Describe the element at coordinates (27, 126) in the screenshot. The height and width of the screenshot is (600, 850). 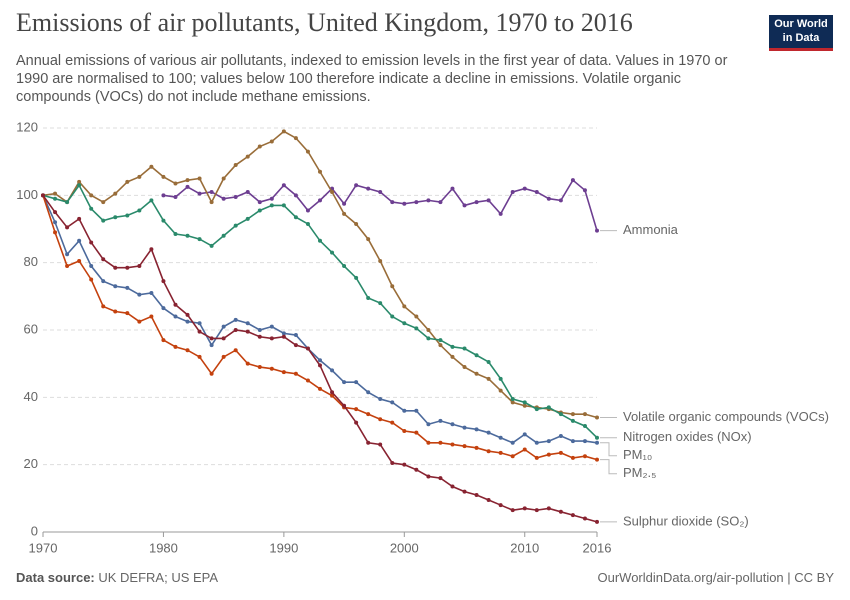
I see `y-tick-label: 120` at that location.